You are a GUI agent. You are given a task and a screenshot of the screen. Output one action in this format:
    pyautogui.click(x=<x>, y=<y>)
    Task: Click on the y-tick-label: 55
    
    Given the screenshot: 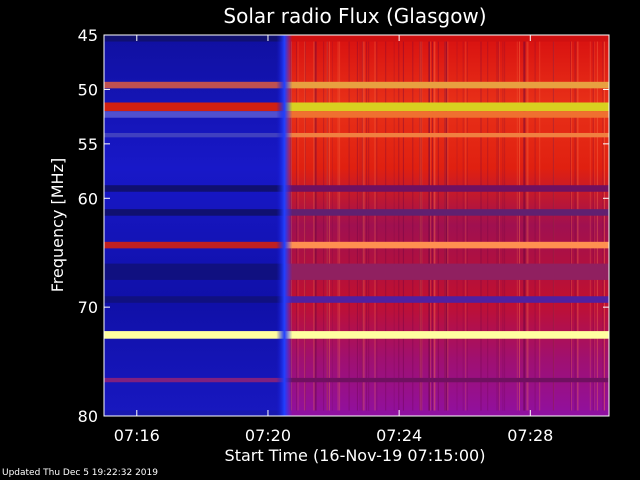 What is the action you would take?
    pyautogui.click(x=88, y=144)
    